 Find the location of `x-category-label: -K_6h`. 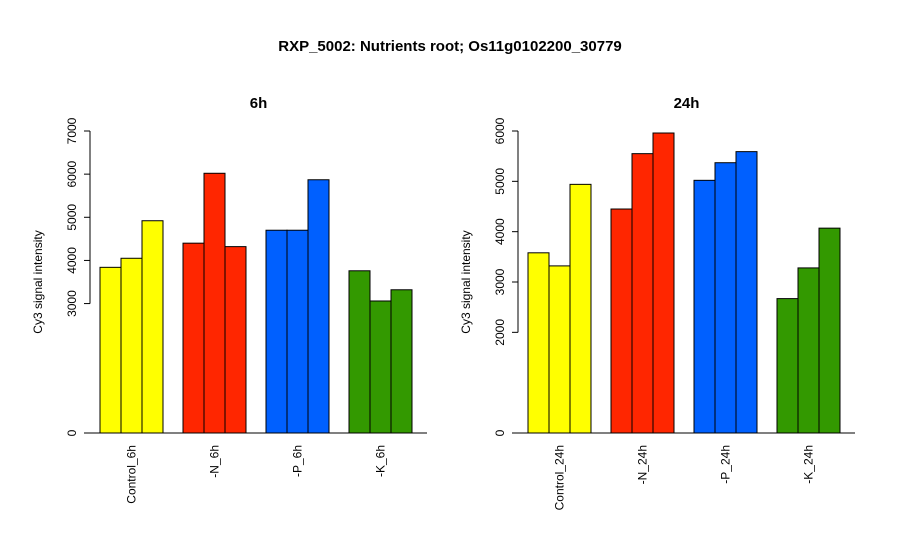

x-category-label: -K_6h is located at coordinates (381, 461).